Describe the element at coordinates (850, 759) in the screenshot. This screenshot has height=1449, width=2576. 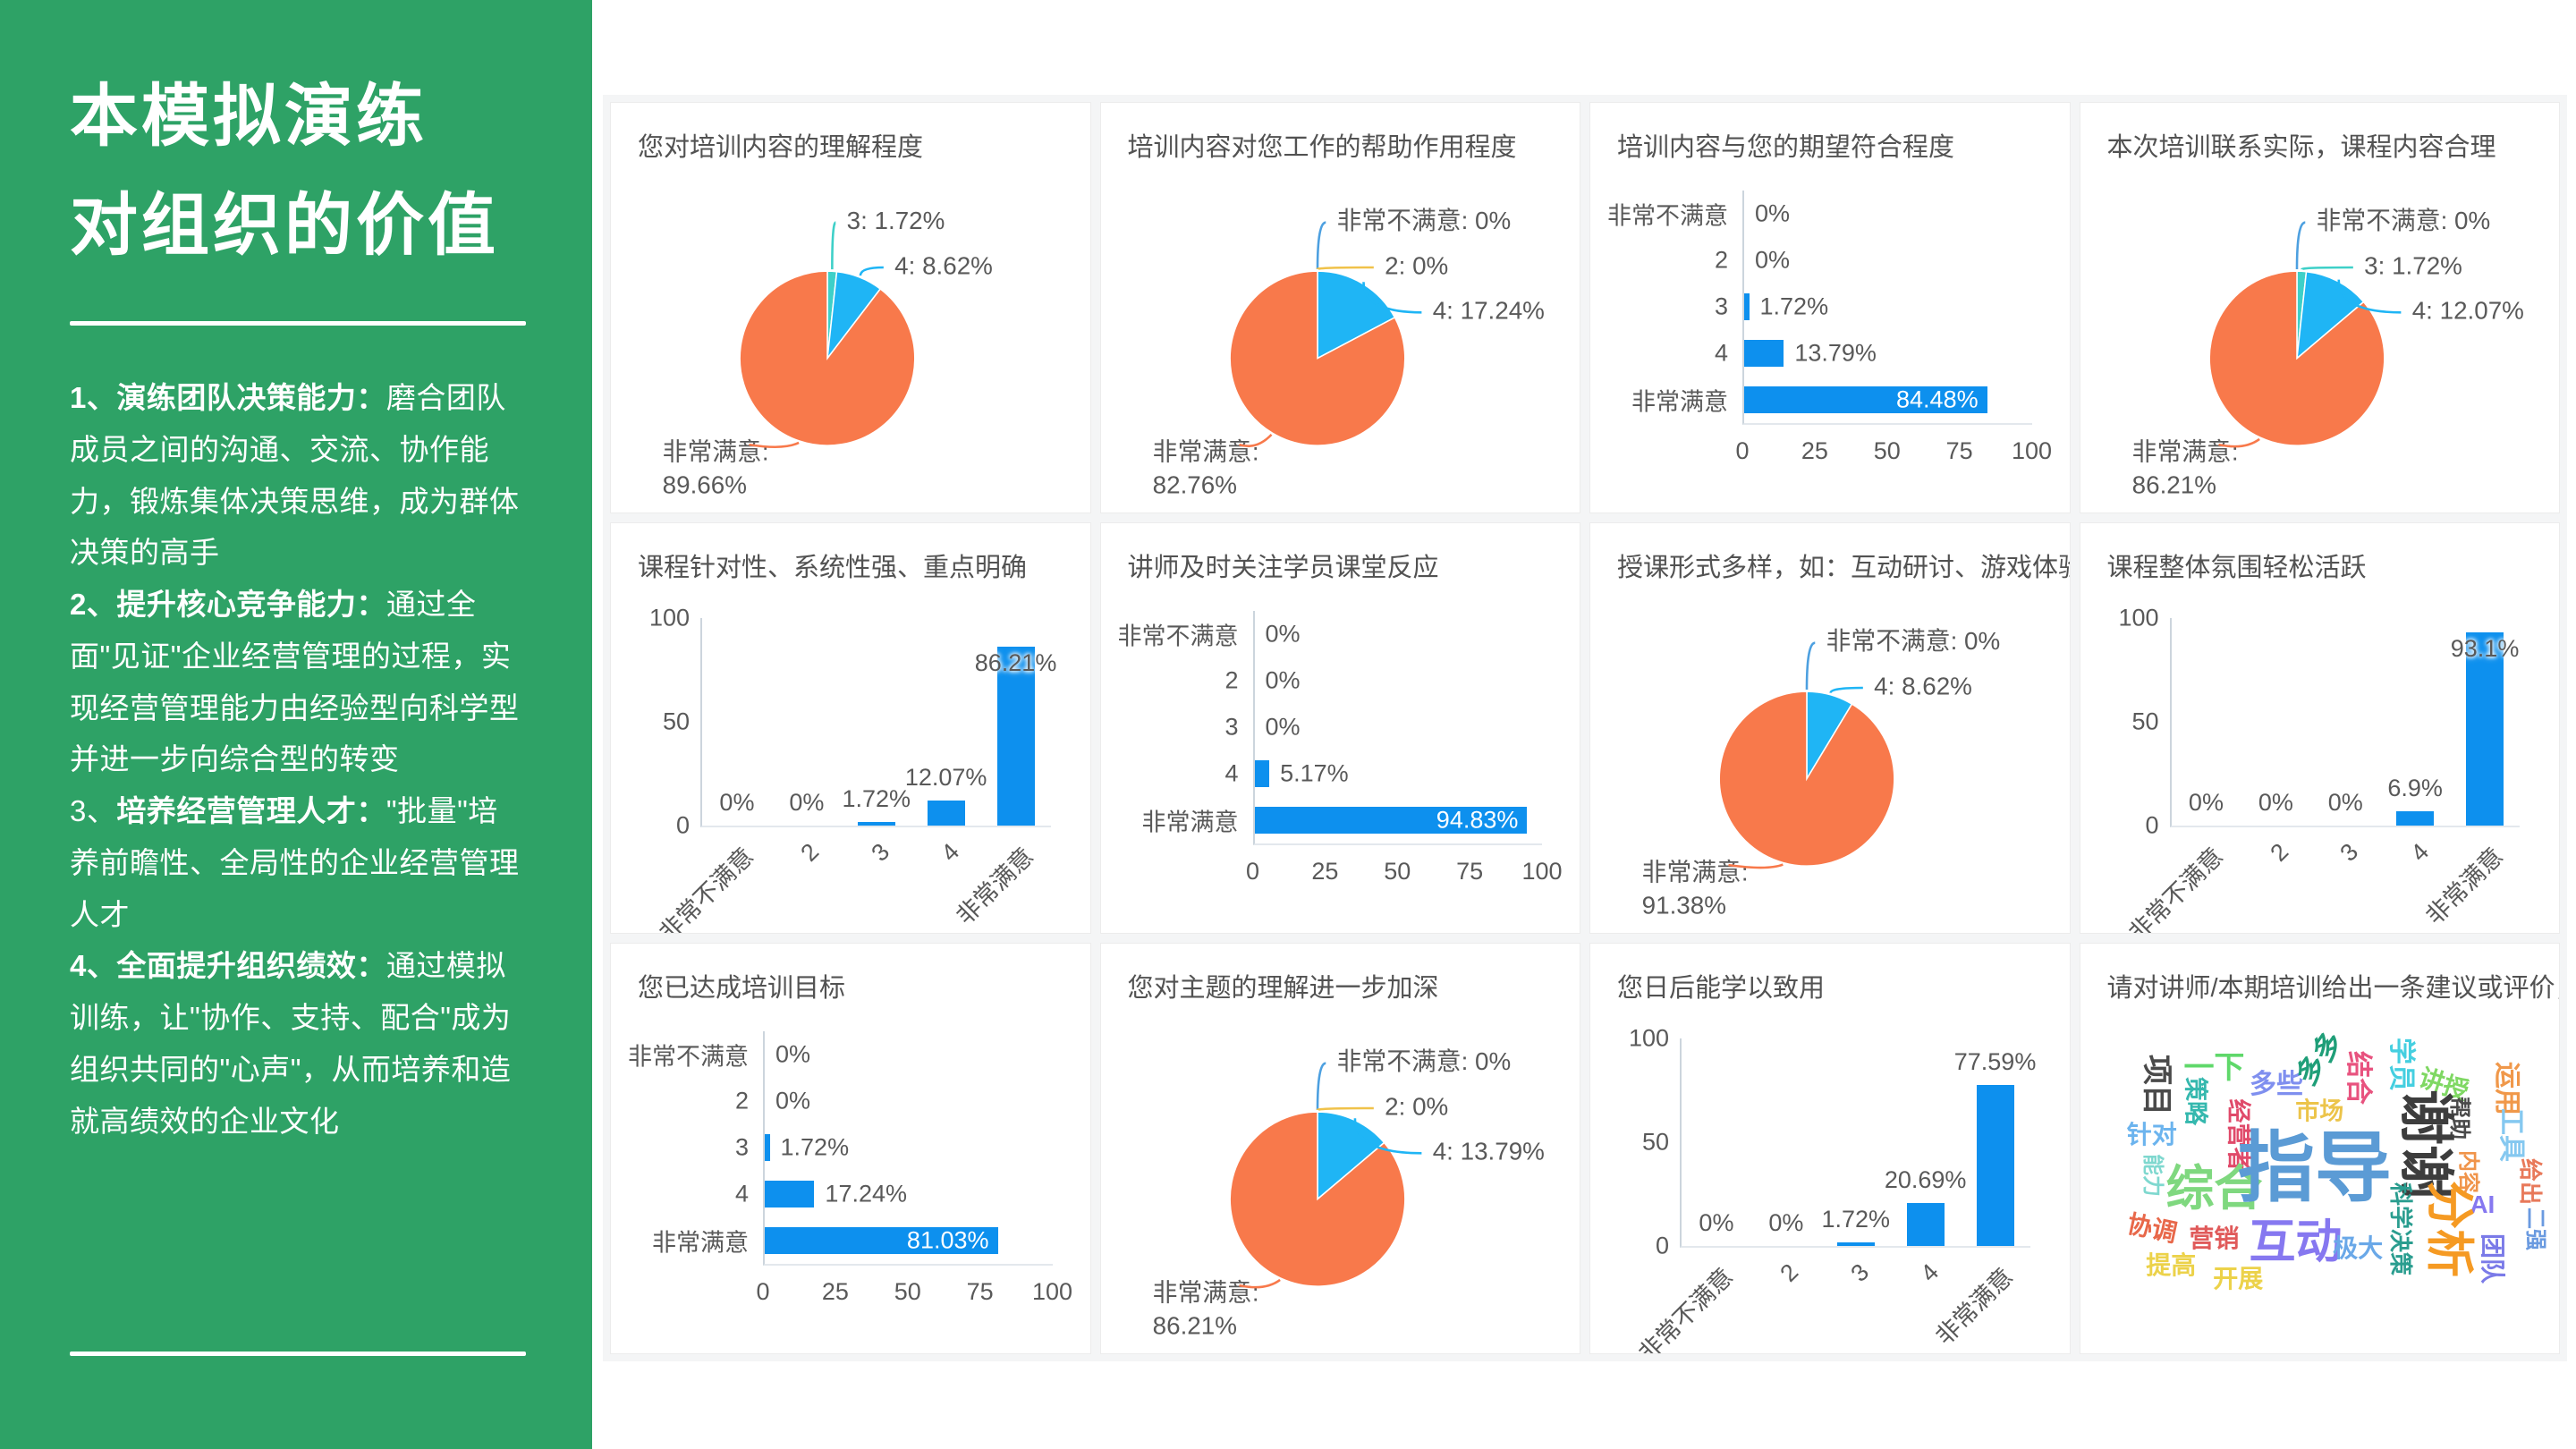
I see `vbar-chart: 100 50 0 0% 0% 1.72% 12.07% 86.21% 非常不满意 2 3 4 非常满意` at that location.